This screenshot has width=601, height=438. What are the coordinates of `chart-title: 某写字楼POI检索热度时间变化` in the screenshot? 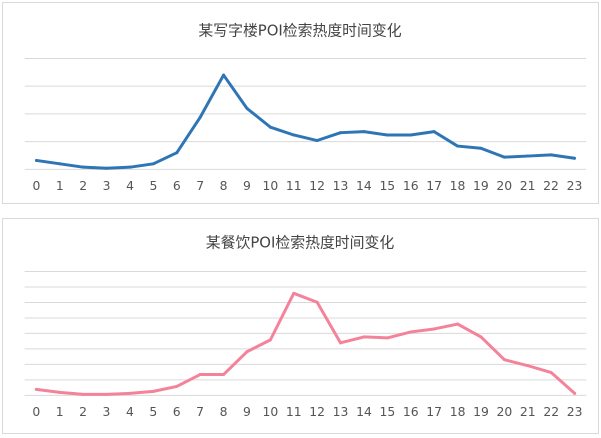 It's located at (299, 31).